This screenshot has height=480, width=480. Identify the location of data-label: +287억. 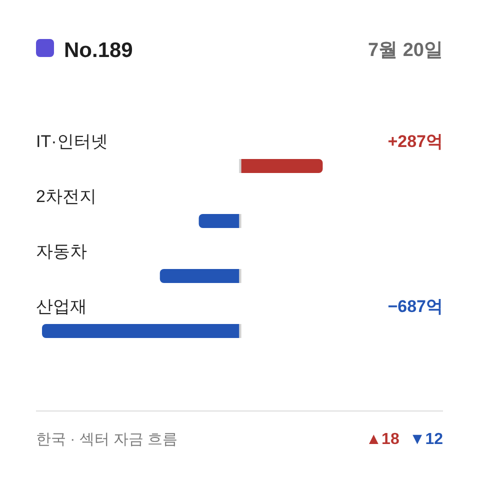
(415, 141).